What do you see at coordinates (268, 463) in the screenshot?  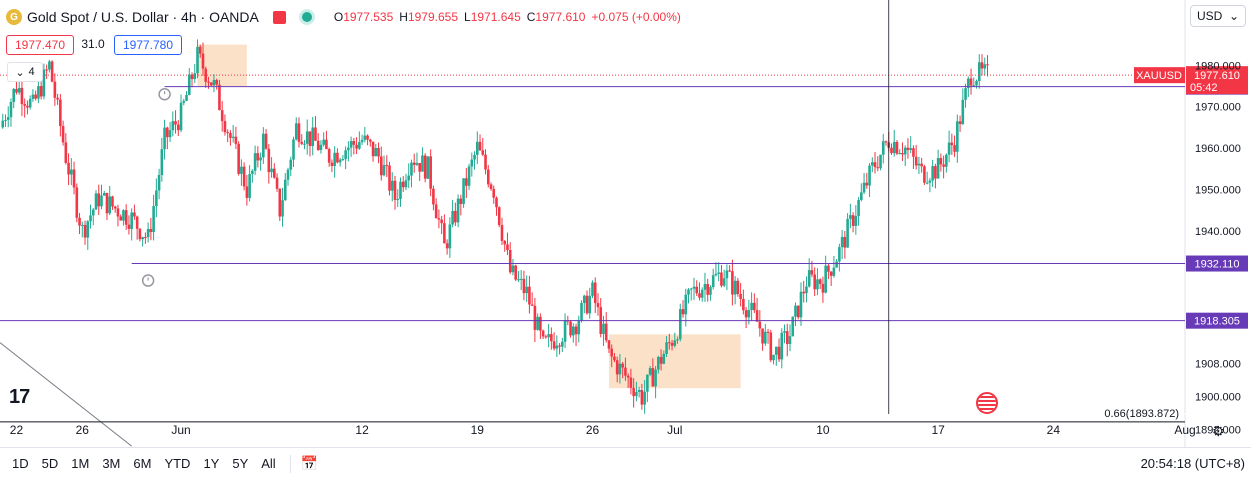 I see `range-all: All` at bounding box center [268, 463].